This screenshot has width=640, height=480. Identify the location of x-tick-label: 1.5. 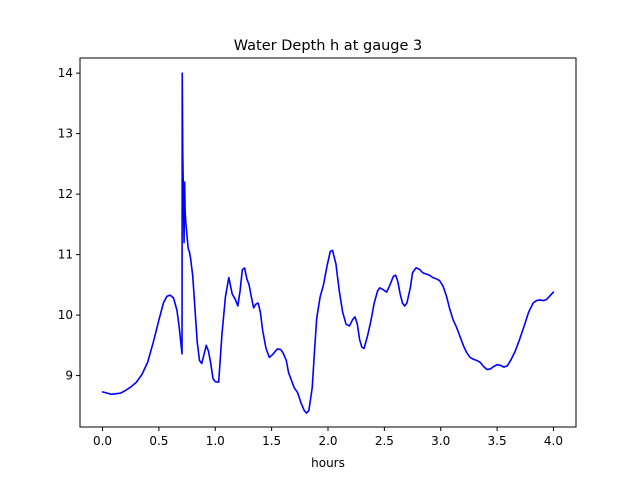
(271, 441).